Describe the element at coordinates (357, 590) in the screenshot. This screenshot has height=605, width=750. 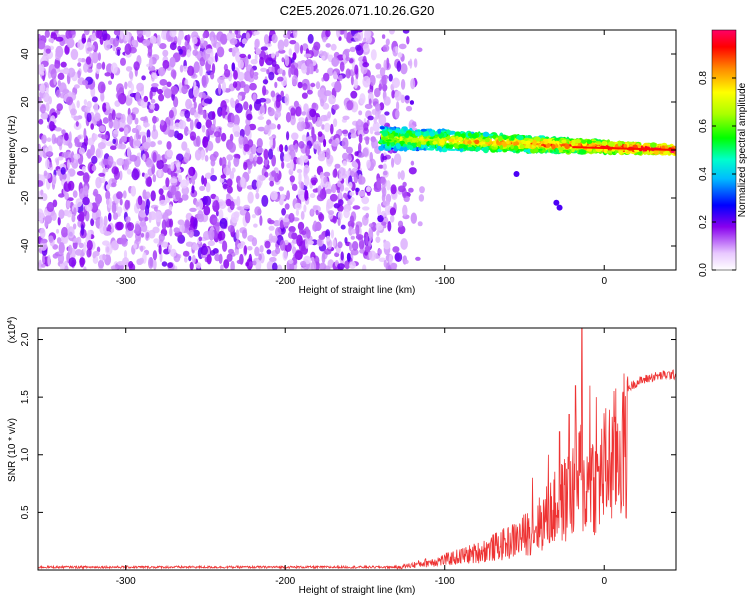
I see `snr-x-label: Height of straight line (km)` at that location.